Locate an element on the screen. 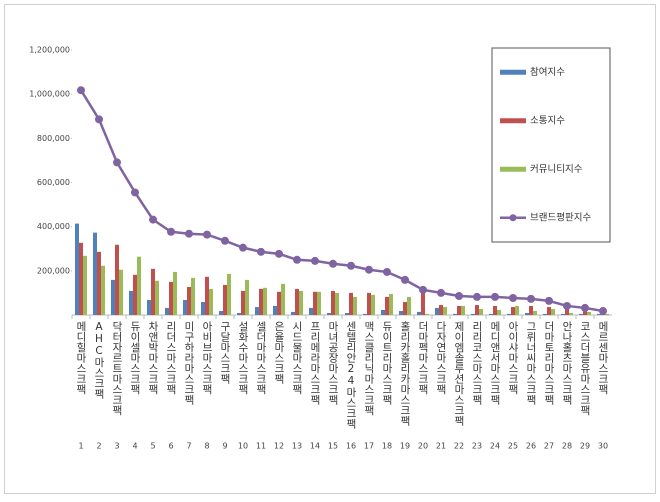 The image size is (660, 502). x-tick-label: 안나홀츠마스크팩 is located at coordinates (567, 363).